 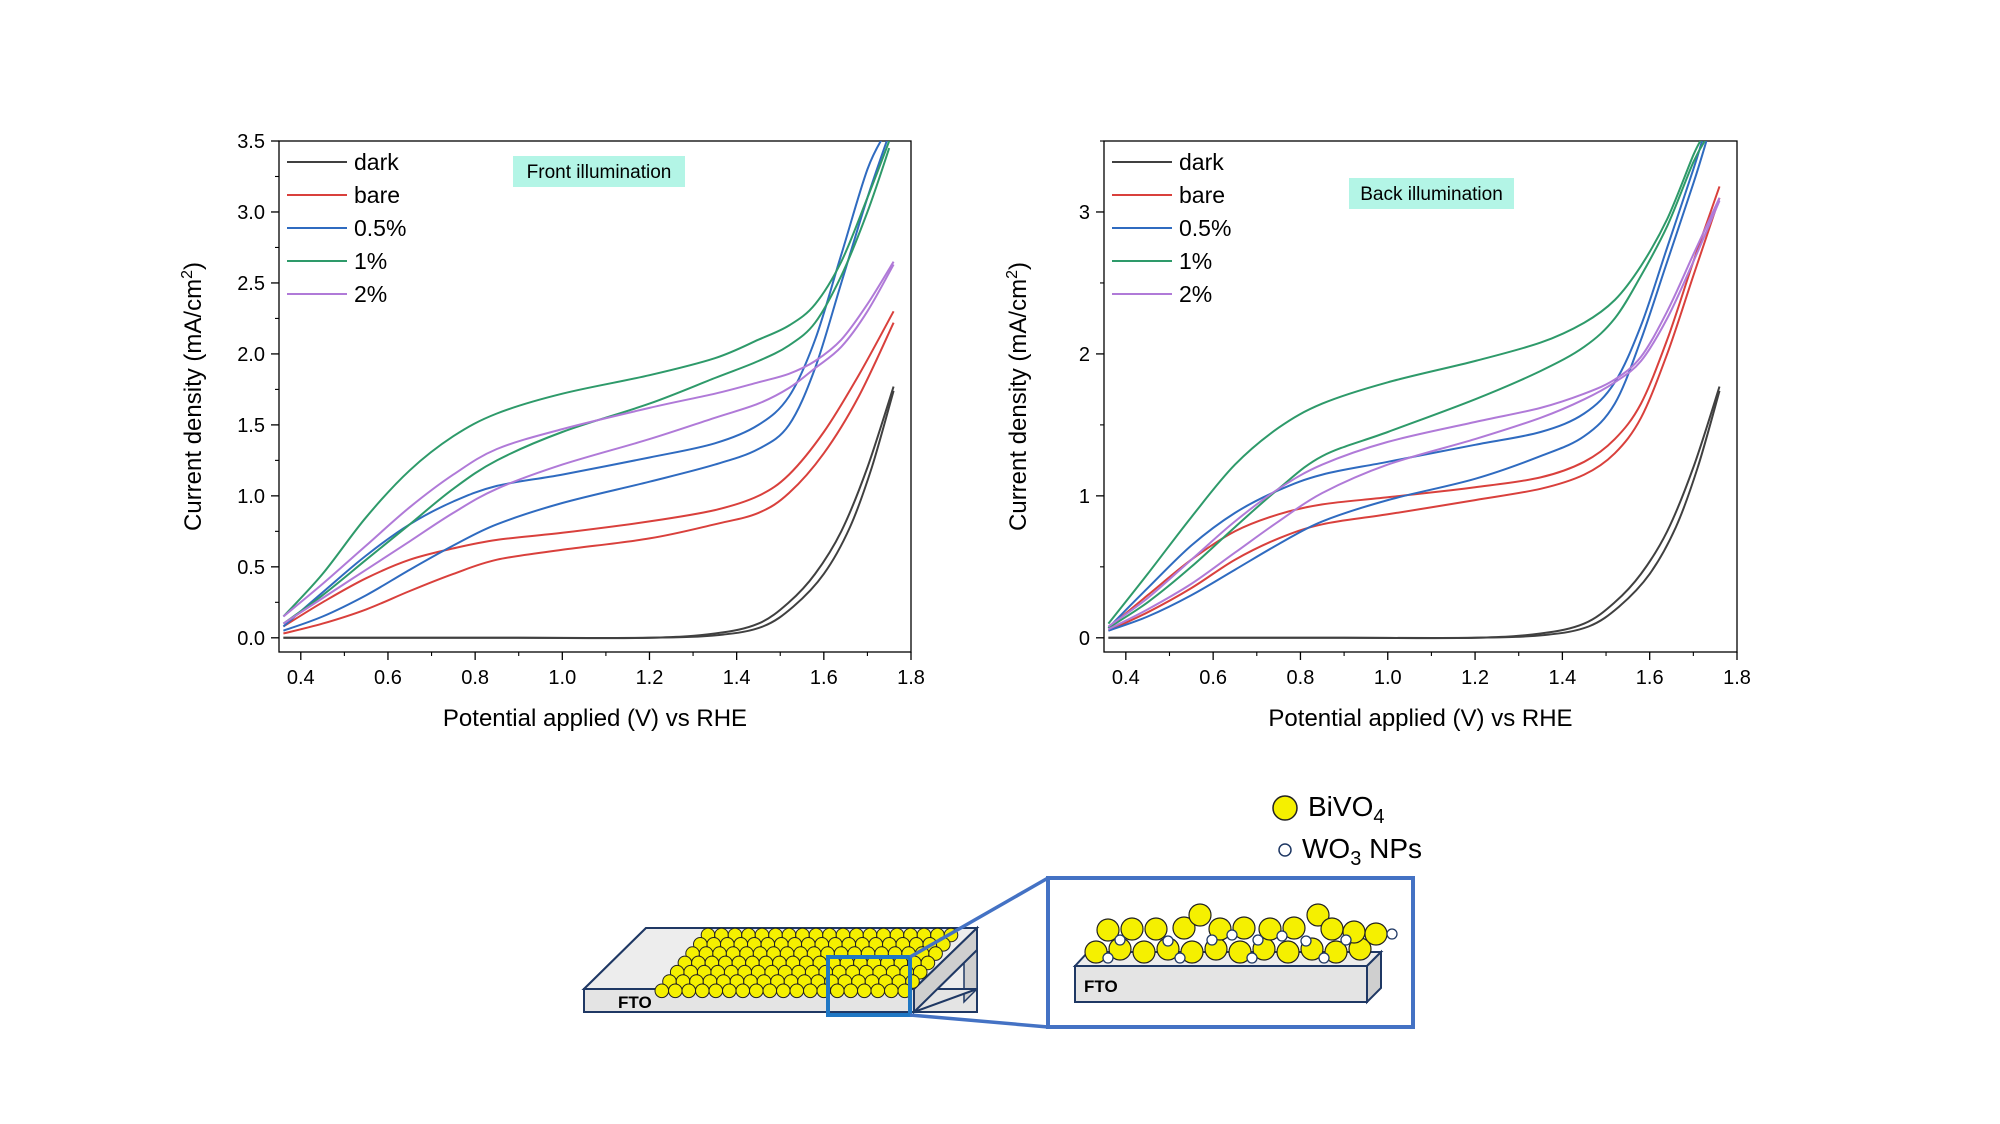 What do you see at coordinates (1285, 850) in the screenshot?
I see `wo3-legend-swatch` at bounding box center [1285, 850].